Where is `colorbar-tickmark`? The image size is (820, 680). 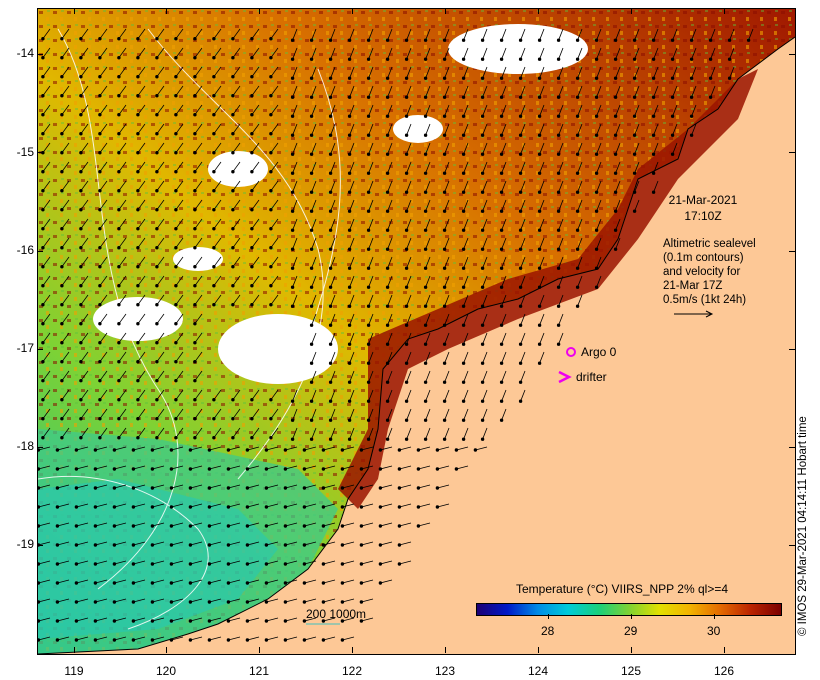 colorbar-tickmark is located at coordinates (631, 616).